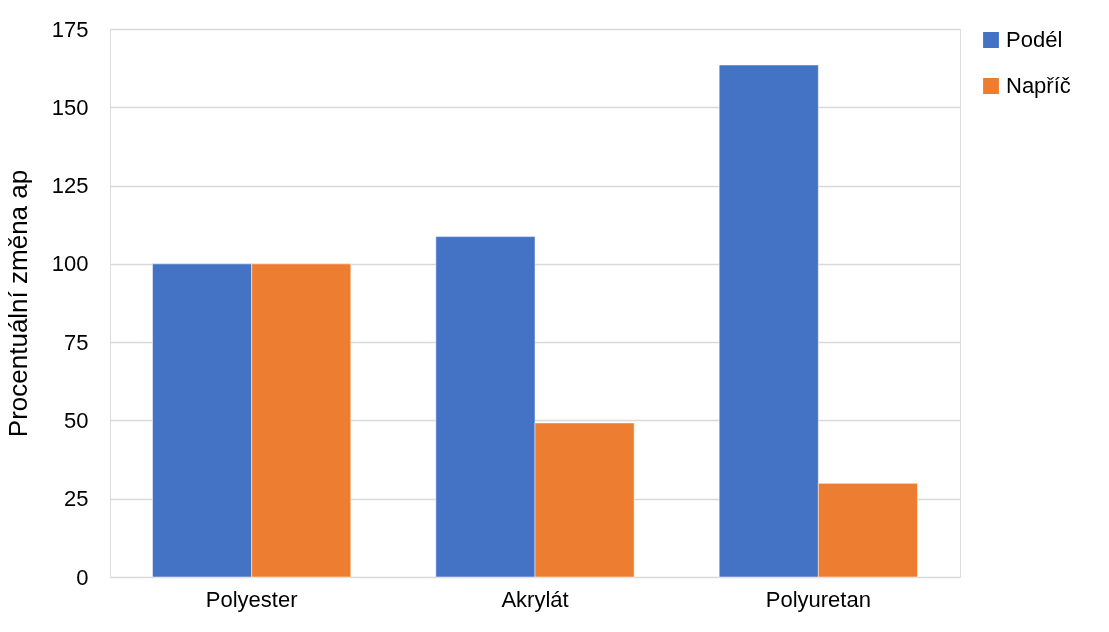 The width and height of the screenshot is (1109, 632). I want to click on x-tick-label: Polyuretan, so click(818, 599).